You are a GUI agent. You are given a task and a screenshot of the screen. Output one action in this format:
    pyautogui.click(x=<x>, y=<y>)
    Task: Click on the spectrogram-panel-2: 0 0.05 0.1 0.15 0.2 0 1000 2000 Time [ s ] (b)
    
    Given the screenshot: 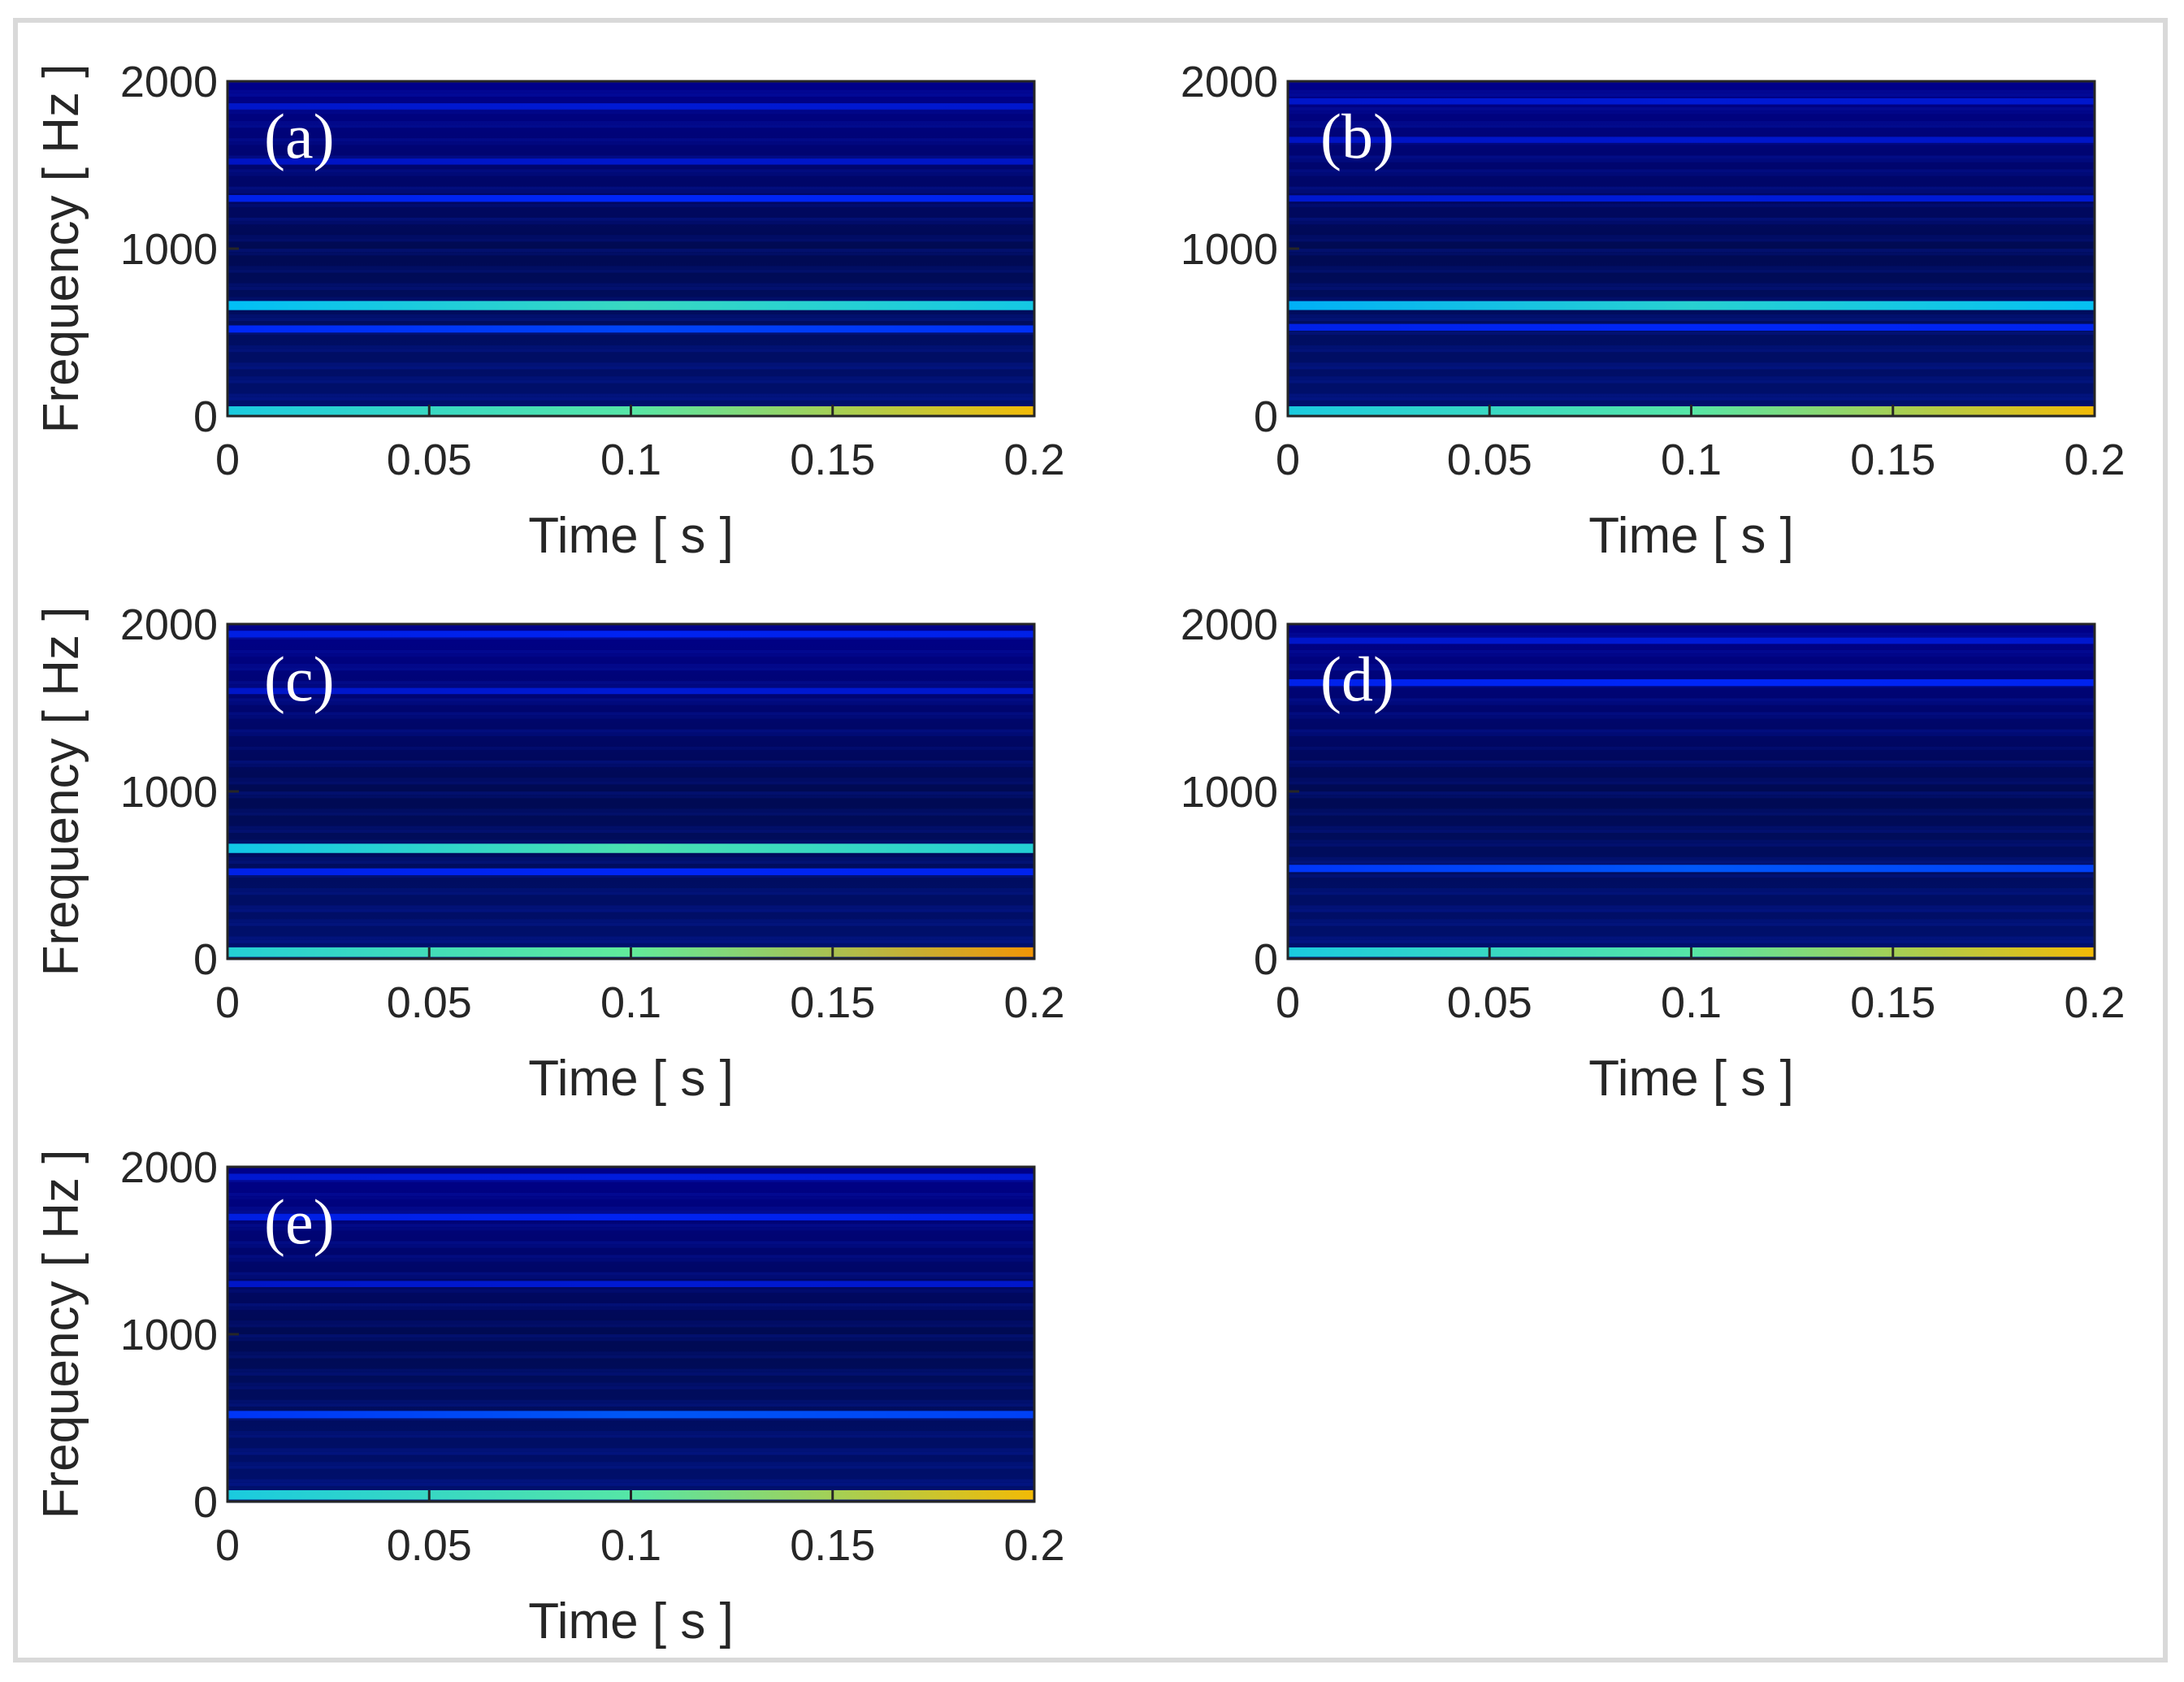 What is the action you would take?
    pyautogui.click(x=1653, y=311)
    